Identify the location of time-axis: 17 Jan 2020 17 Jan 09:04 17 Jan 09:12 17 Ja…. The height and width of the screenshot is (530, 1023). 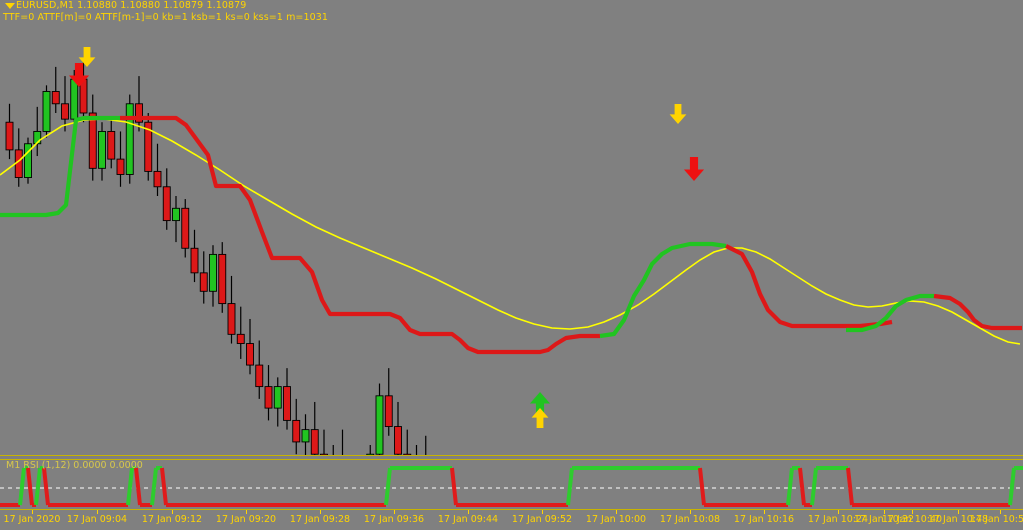
(511, 520).